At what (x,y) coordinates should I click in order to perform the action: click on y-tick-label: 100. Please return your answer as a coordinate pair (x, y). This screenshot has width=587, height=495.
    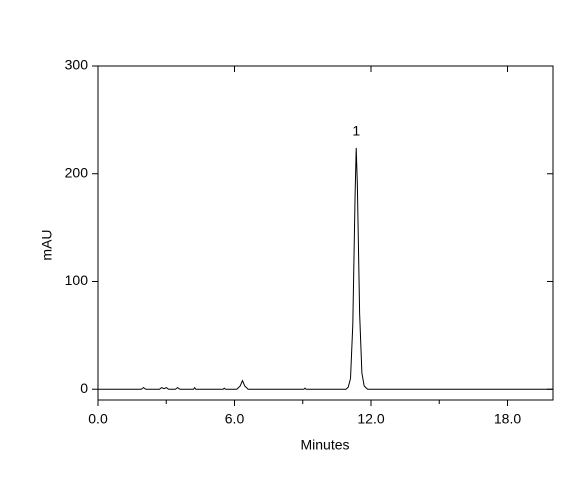
    Looking at the image, I should click on (77, 280).